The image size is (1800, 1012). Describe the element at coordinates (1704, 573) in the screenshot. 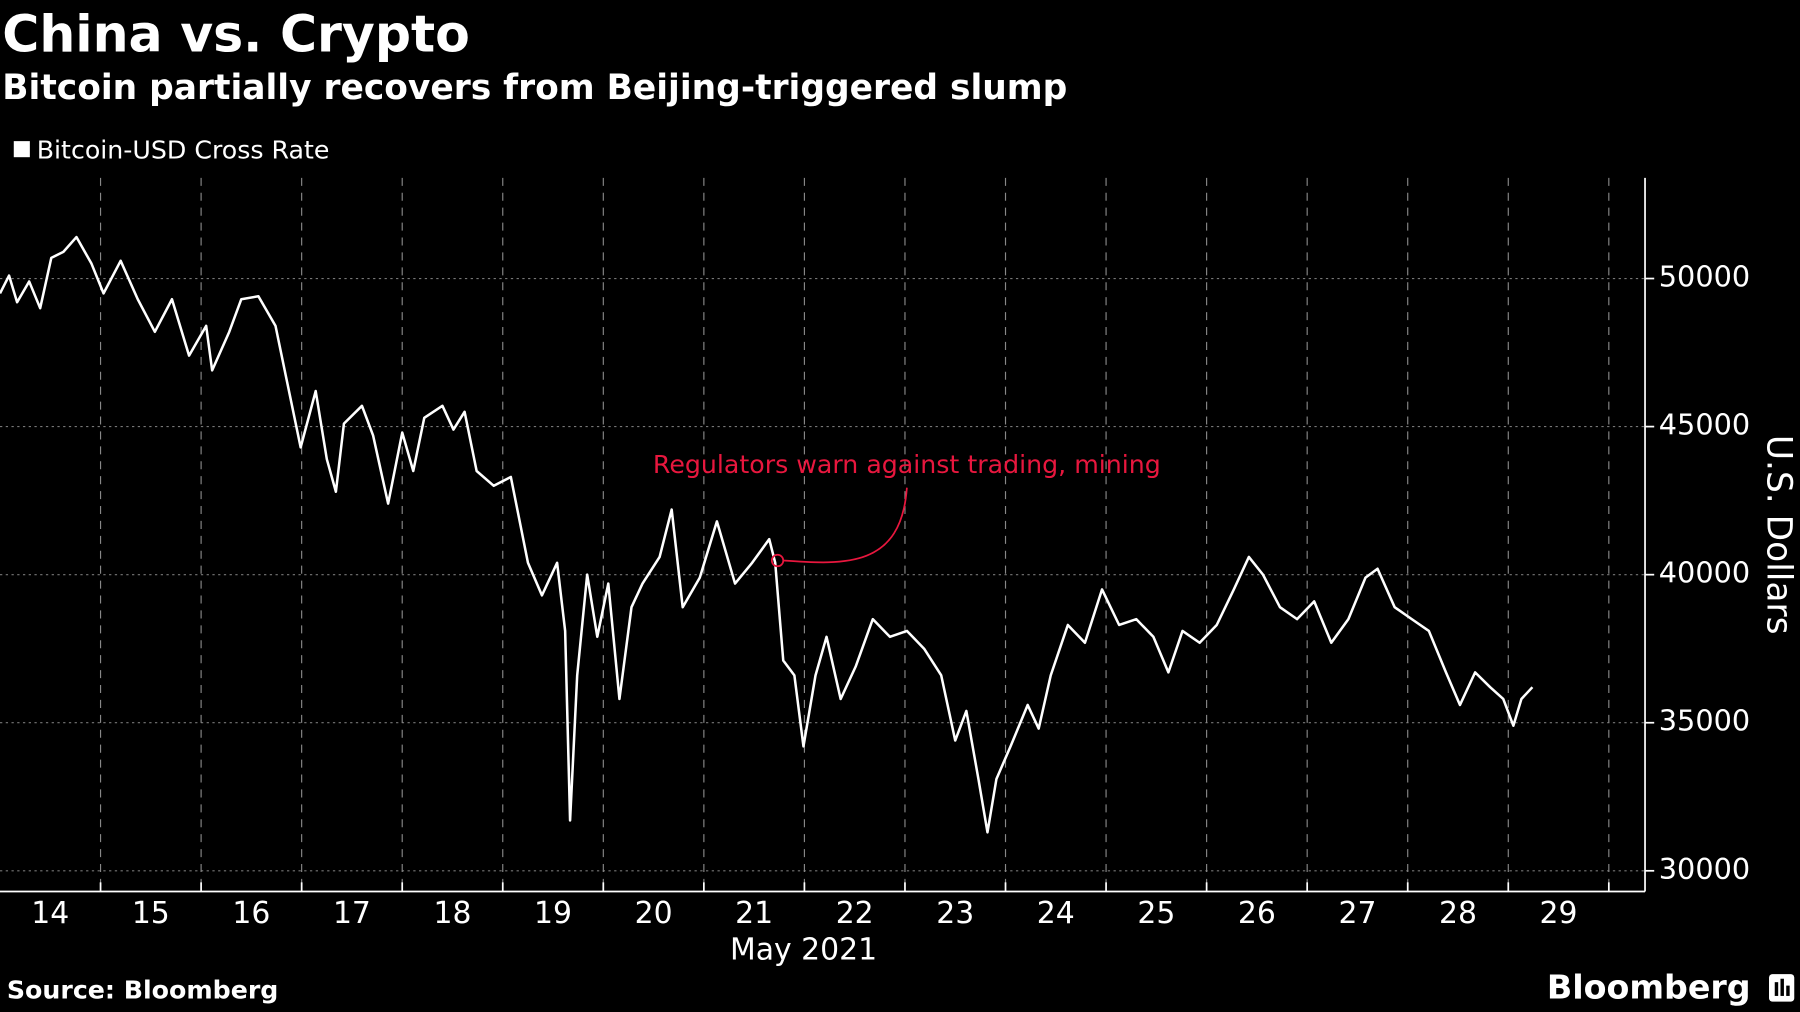

I see `y-tick-label: 40000` at that location.